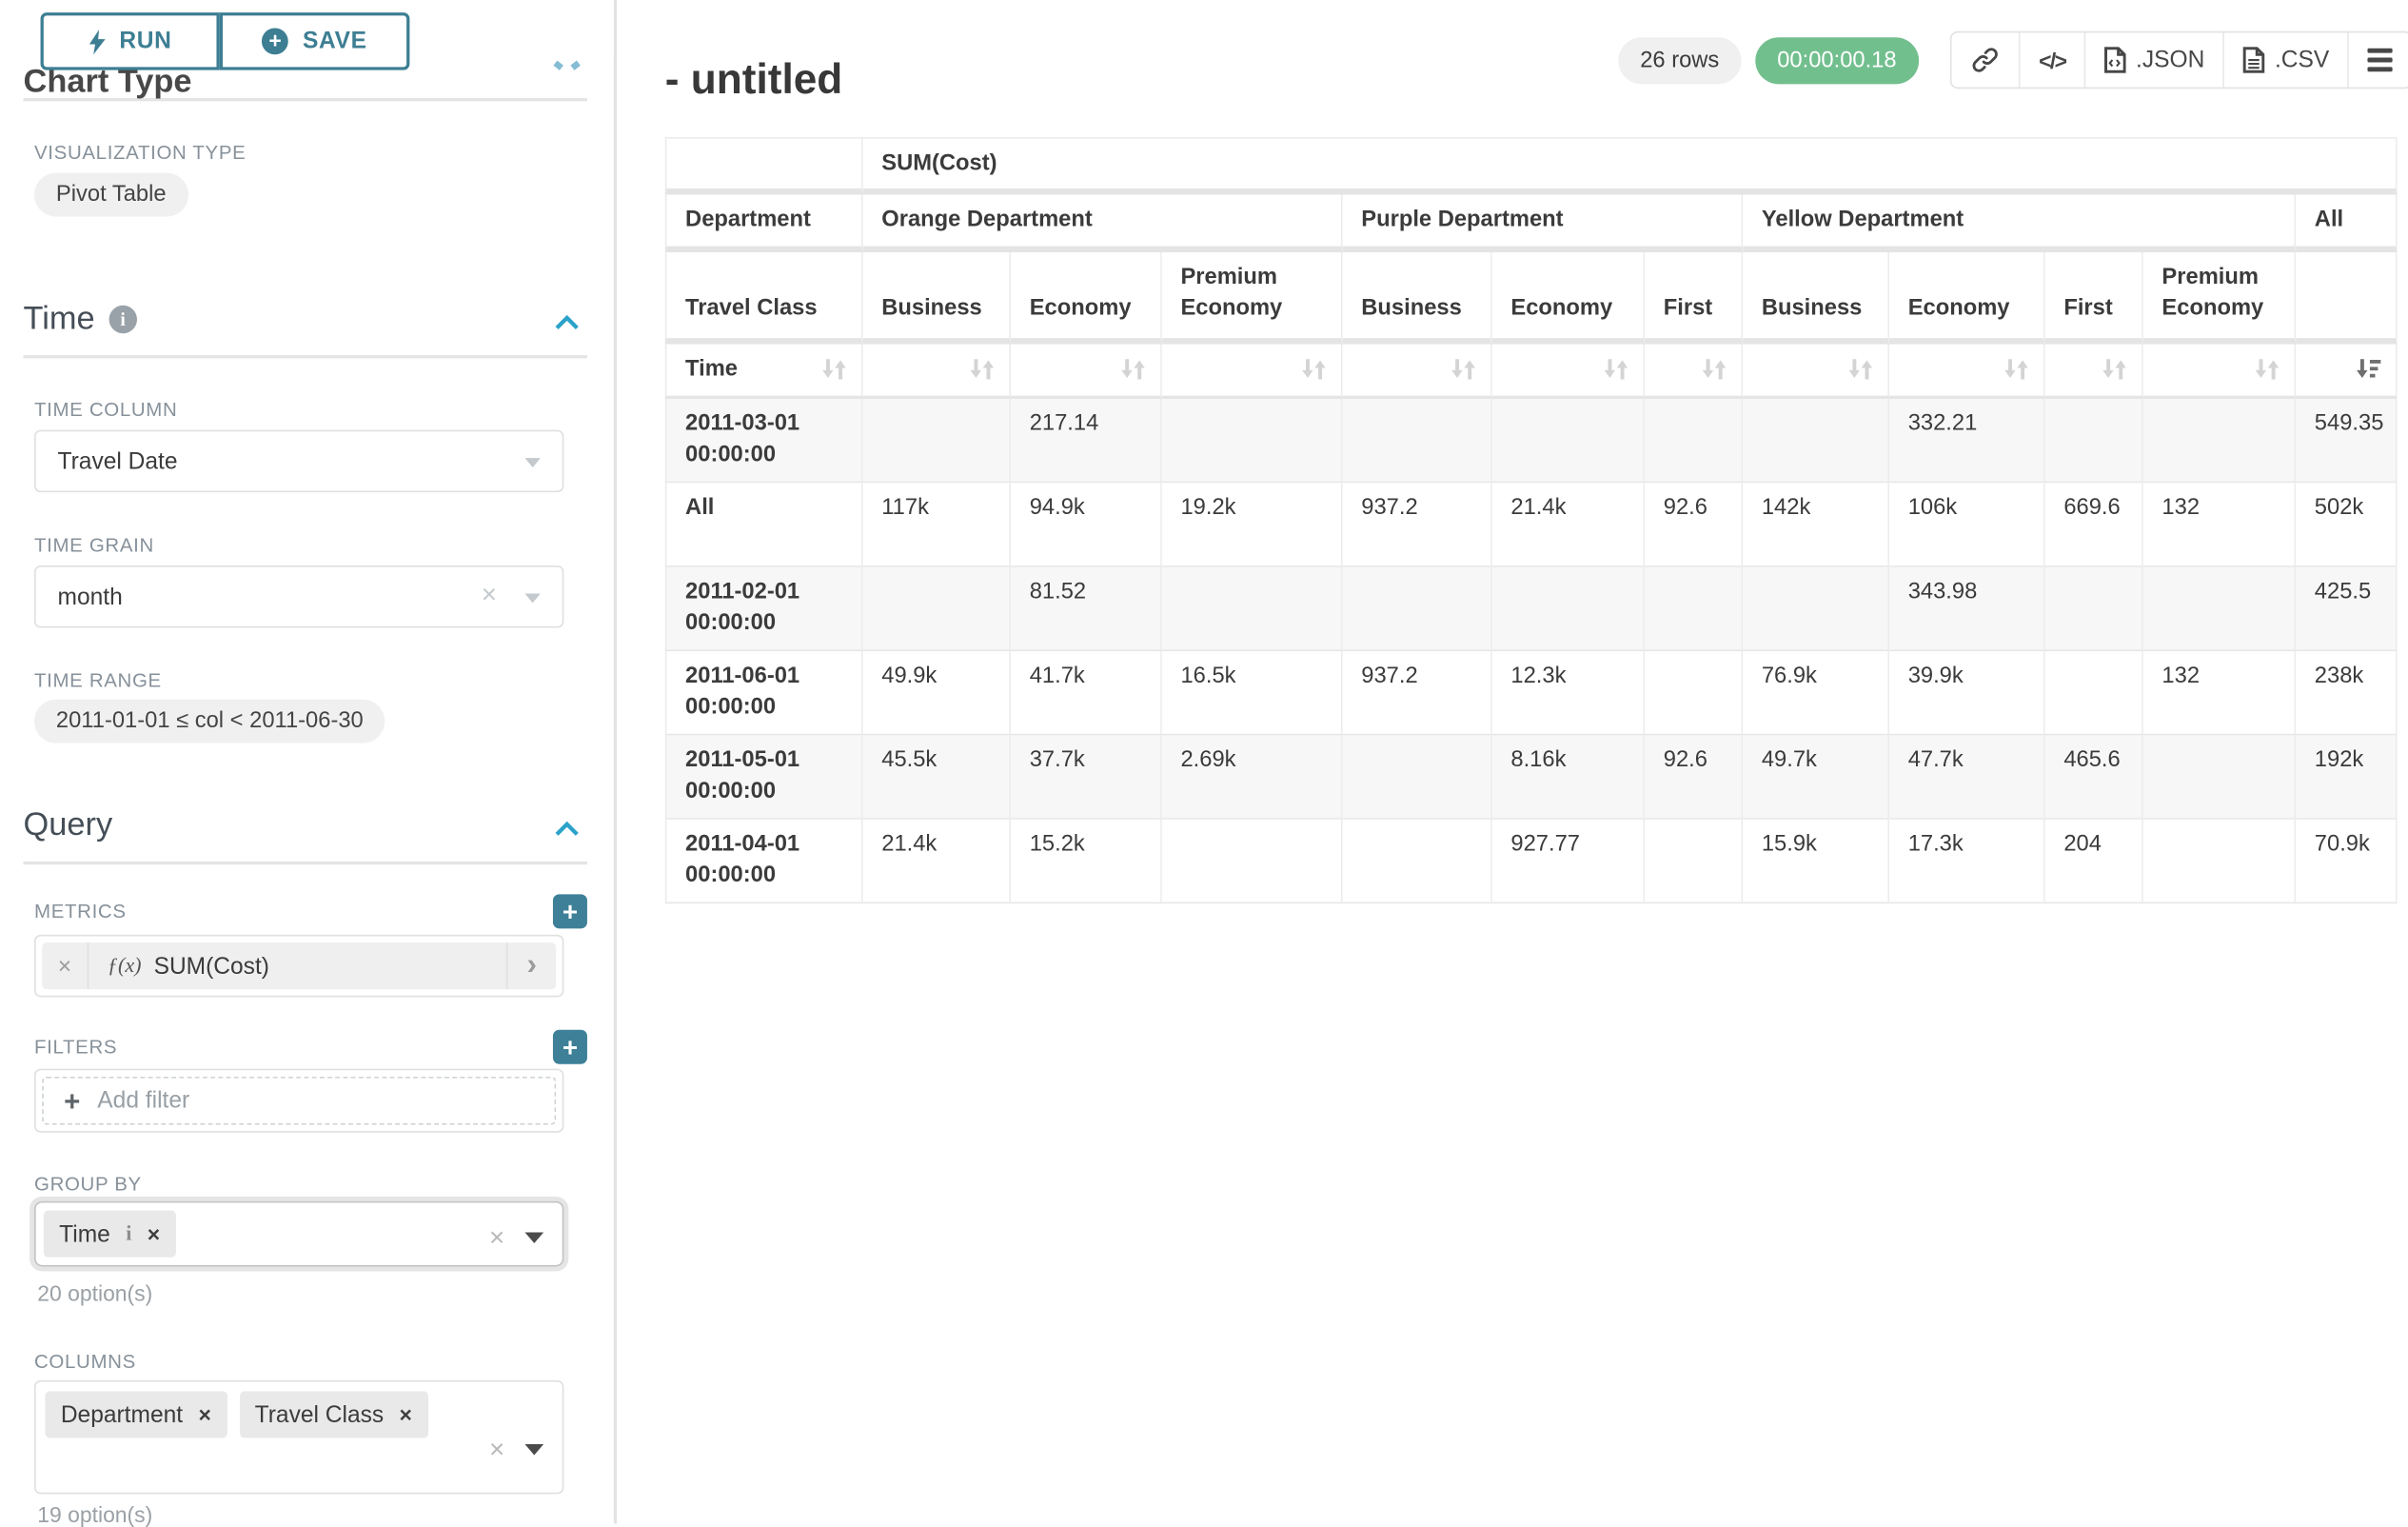 This screenshot has height=1527, width=2408. Describe the element at coordinates (65, 966) in the screenshot. I see `remove-metric-icon: ×` at that location.